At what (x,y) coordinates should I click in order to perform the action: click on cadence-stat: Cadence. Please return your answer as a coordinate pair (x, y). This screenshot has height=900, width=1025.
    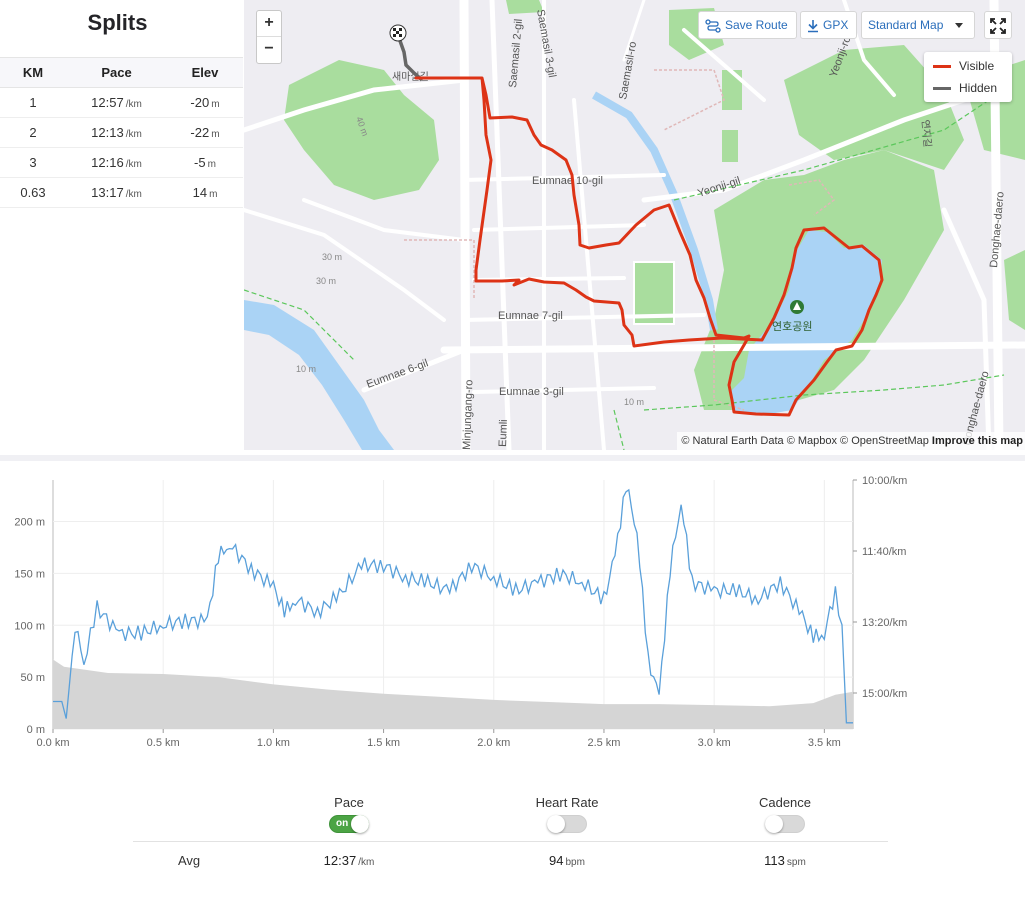
    Looking at the image, I should click on (785, 814).